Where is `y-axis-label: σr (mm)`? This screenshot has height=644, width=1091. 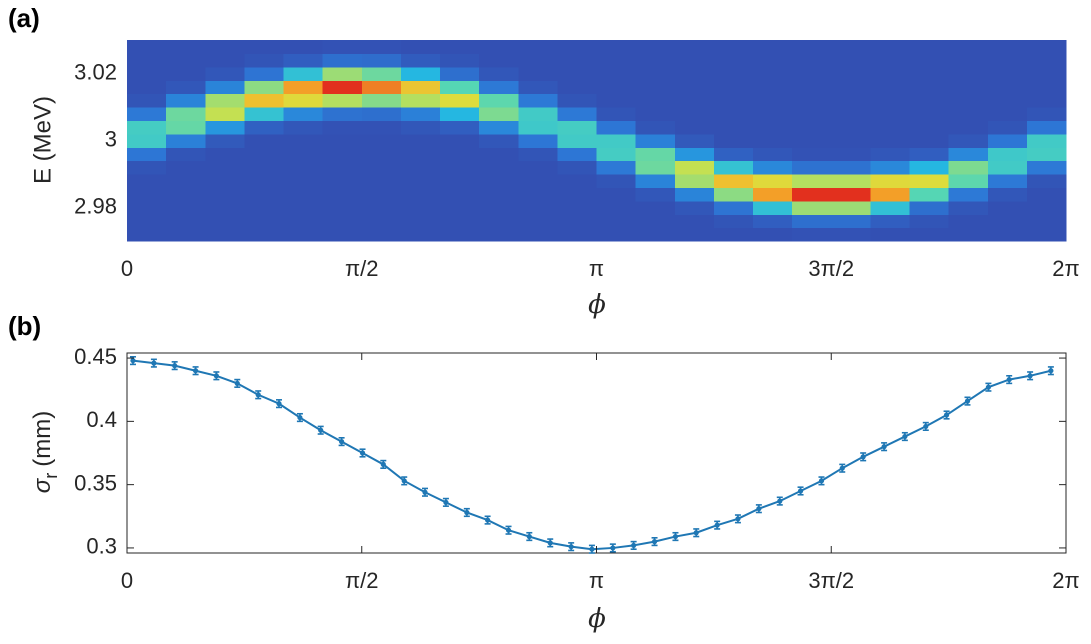 y-axis-label: σr (mm) is located at coordinates (44, 452).